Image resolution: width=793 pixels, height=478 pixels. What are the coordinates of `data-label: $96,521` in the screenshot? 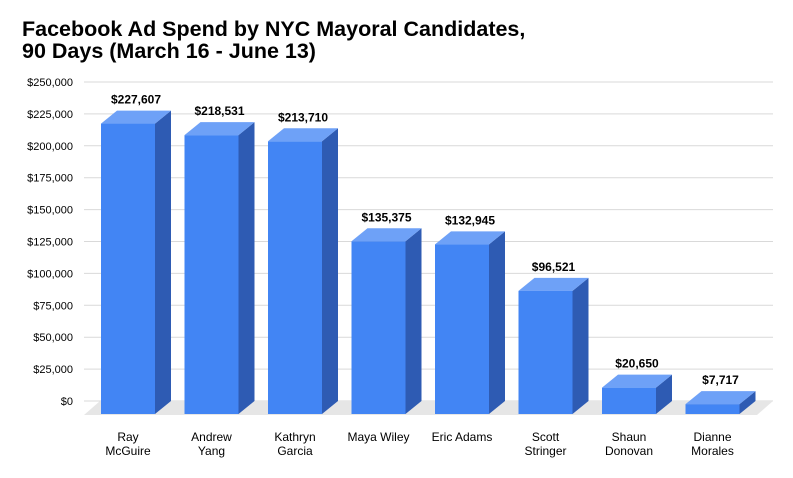 It's located at (554, 267).